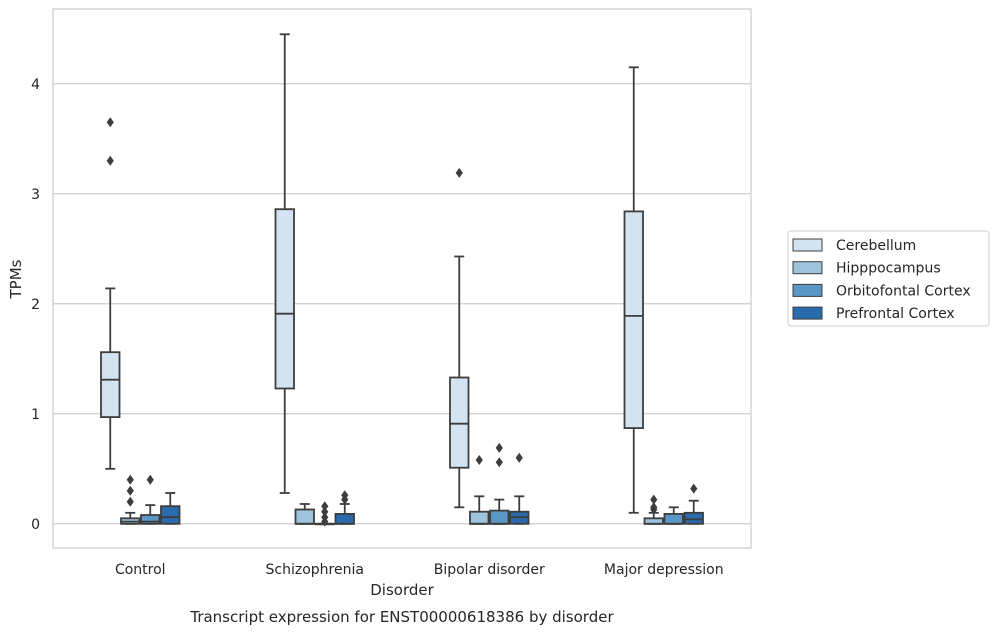  Describe the element at coordinates (16, 279) in the screenshot. I see `y-axis-label: TPMs` at that location.